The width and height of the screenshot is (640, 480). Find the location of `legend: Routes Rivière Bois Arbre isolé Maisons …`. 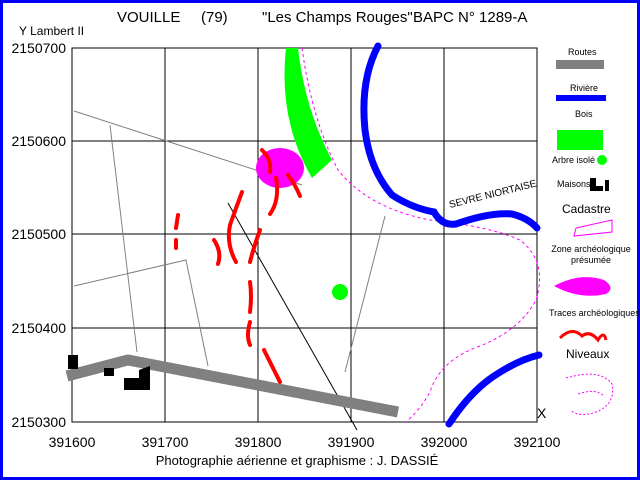

legend: Routes Rivière Bois Arbre isolé Maisons … is located at coordinates (594, 231).